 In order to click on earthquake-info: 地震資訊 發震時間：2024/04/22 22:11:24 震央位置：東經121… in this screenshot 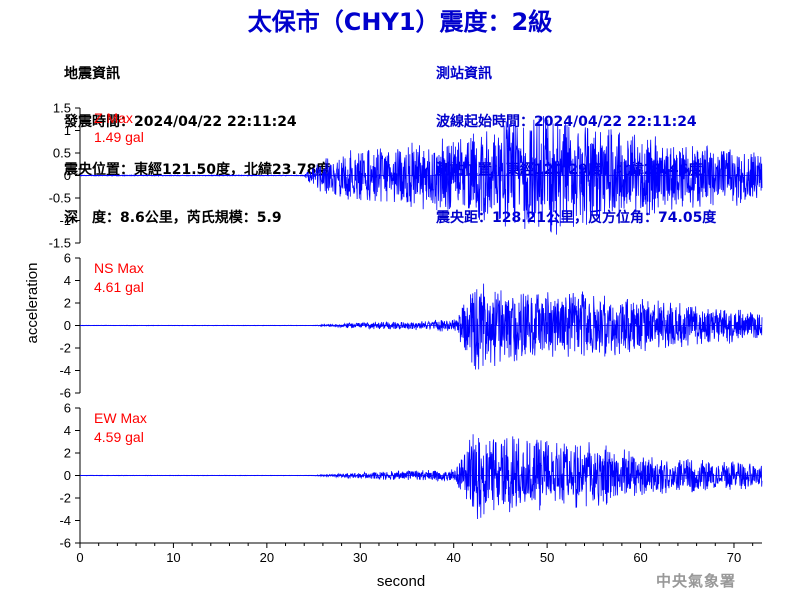, I will do `click(197, 138)`.